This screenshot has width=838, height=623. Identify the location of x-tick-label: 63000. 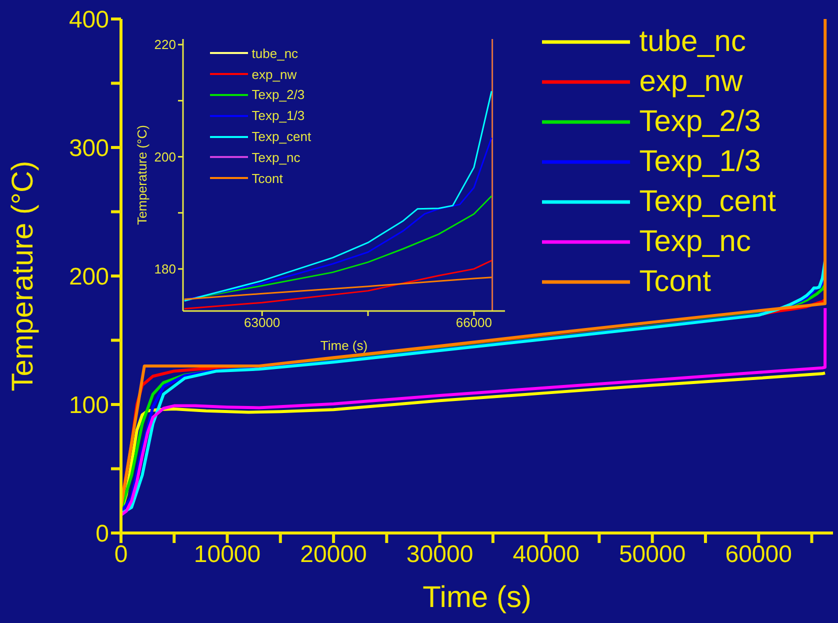
(262, 322).